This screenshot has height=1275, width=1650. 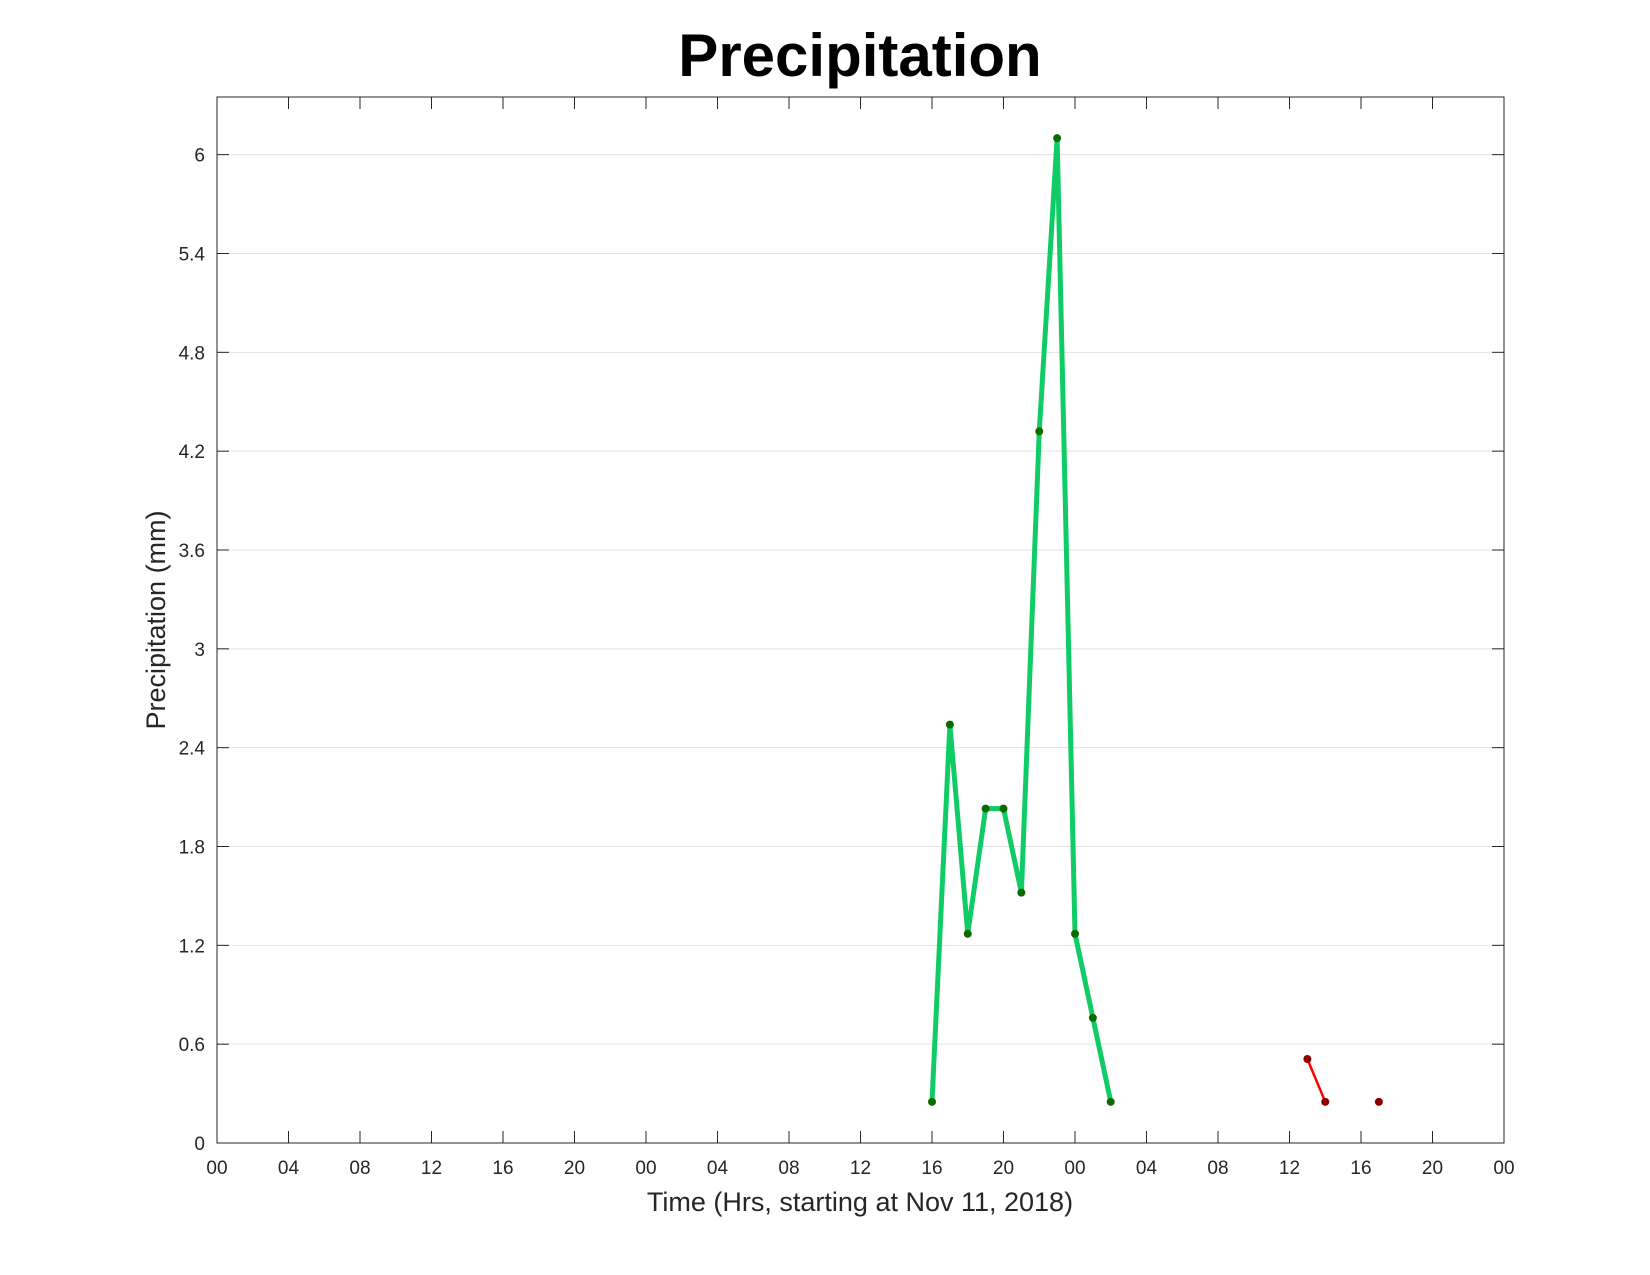 What do you see at coordinates (192, 353) in the screenshot?
I see `y-tick-label: 4.8` at bounding box center [192, 353].